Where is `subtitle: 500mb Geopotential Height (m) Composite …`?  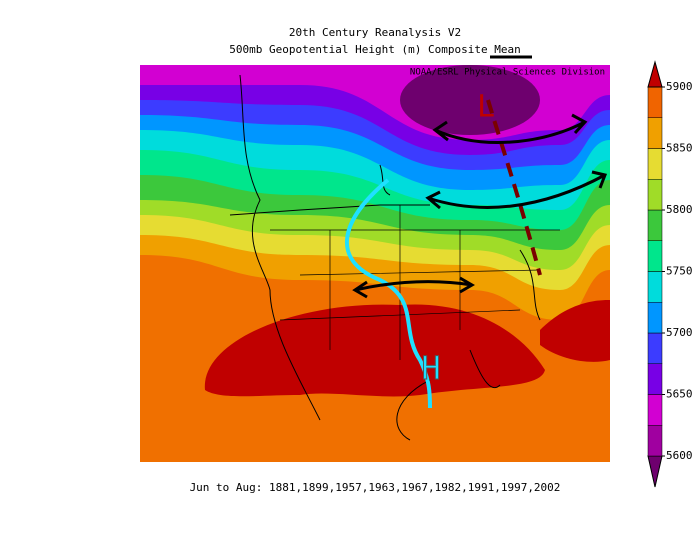 subtitle: 500mb Geopotential Height (m) Composite … is located at coordinates (374, 49).